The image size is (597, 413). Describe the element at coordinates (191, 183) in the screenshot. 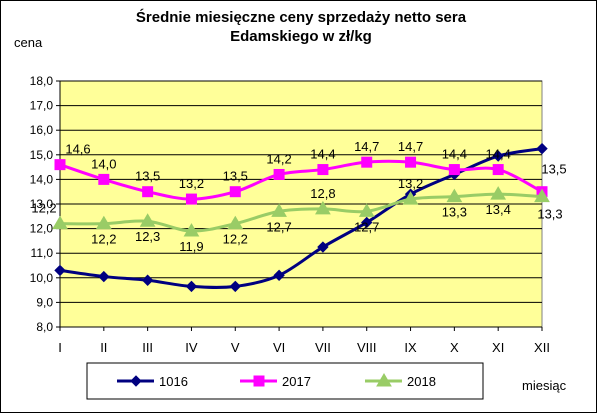

I see `data-label-2017: 13,2` at that location.